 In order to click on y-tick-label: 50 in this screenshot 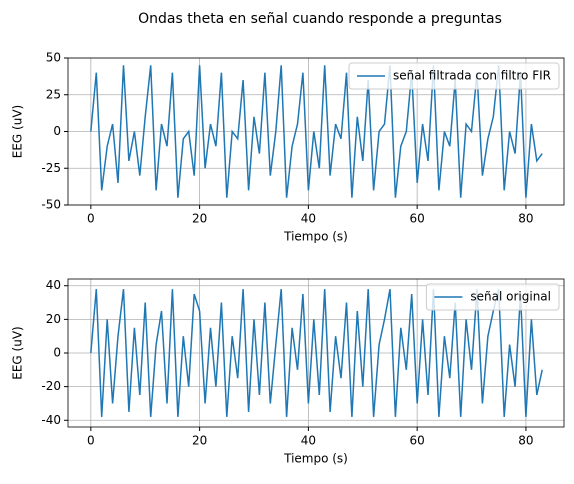, I will do `click(53, 58)`.